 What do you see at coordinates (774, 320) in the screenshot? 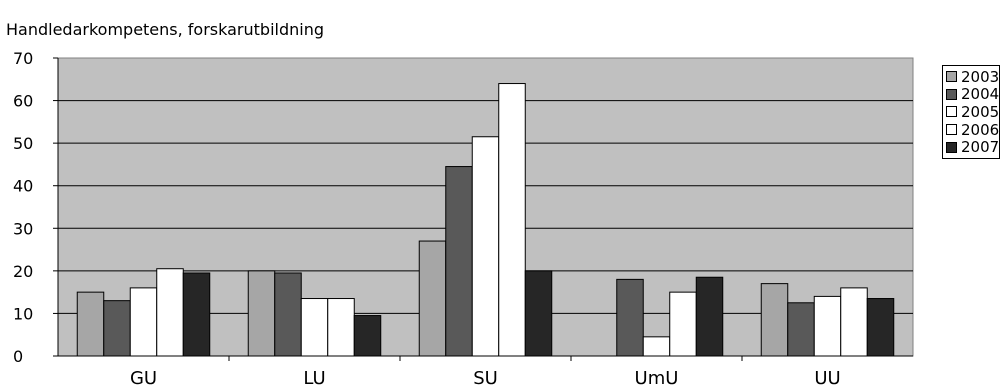
I see `bar-2003-UU` at bounding box center [774, 320].